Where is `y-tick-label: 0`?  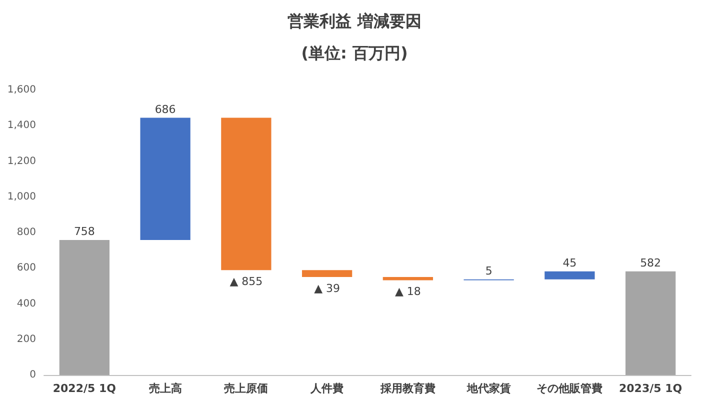 y-tick-label: 0 is located at coordinates (33, 375).